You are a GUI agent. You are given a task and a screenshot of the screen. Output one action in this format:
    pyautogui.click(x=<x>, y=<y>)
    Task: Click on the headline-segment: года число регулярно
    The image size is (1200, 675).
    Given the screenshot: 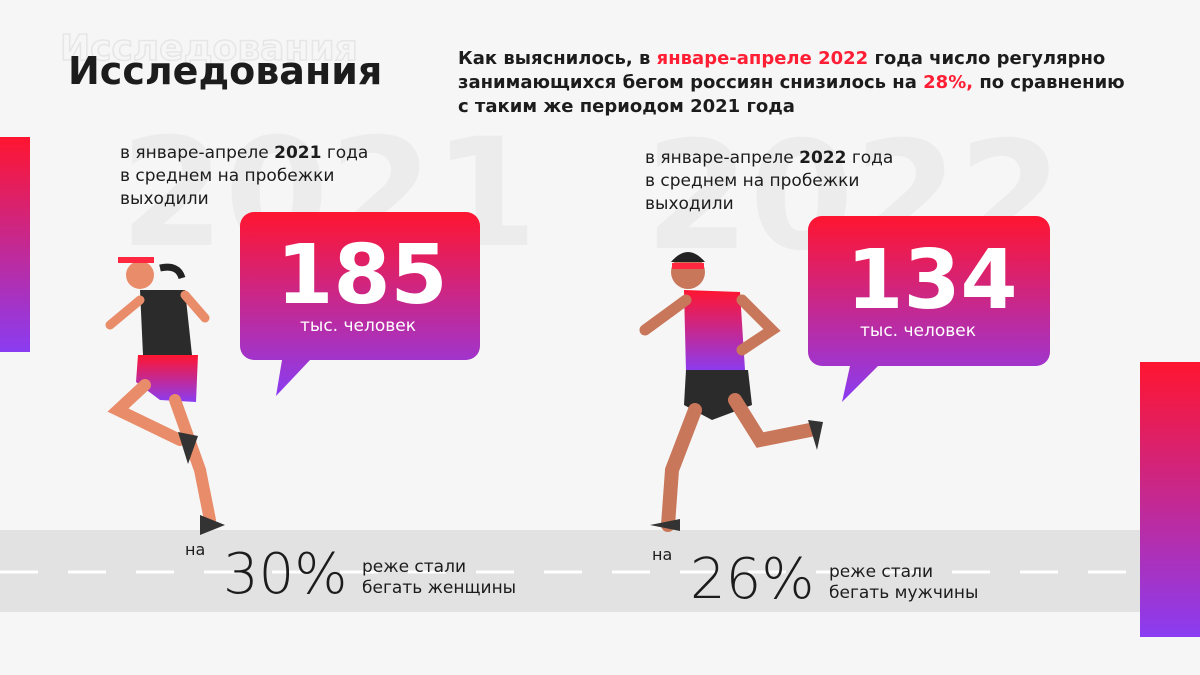 What is the action you would take?
    pyautogui.click(x=986, y=58)
    